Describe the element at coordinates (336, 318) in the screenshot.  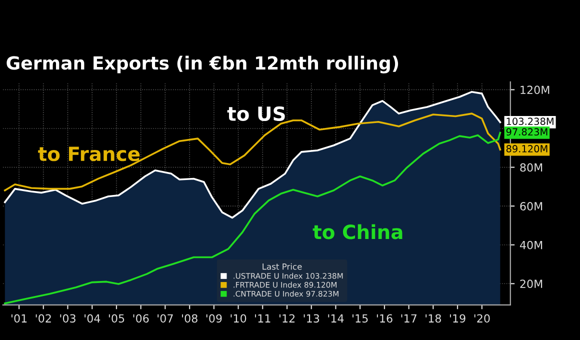
I see `x-tick-label: '14` at that location.